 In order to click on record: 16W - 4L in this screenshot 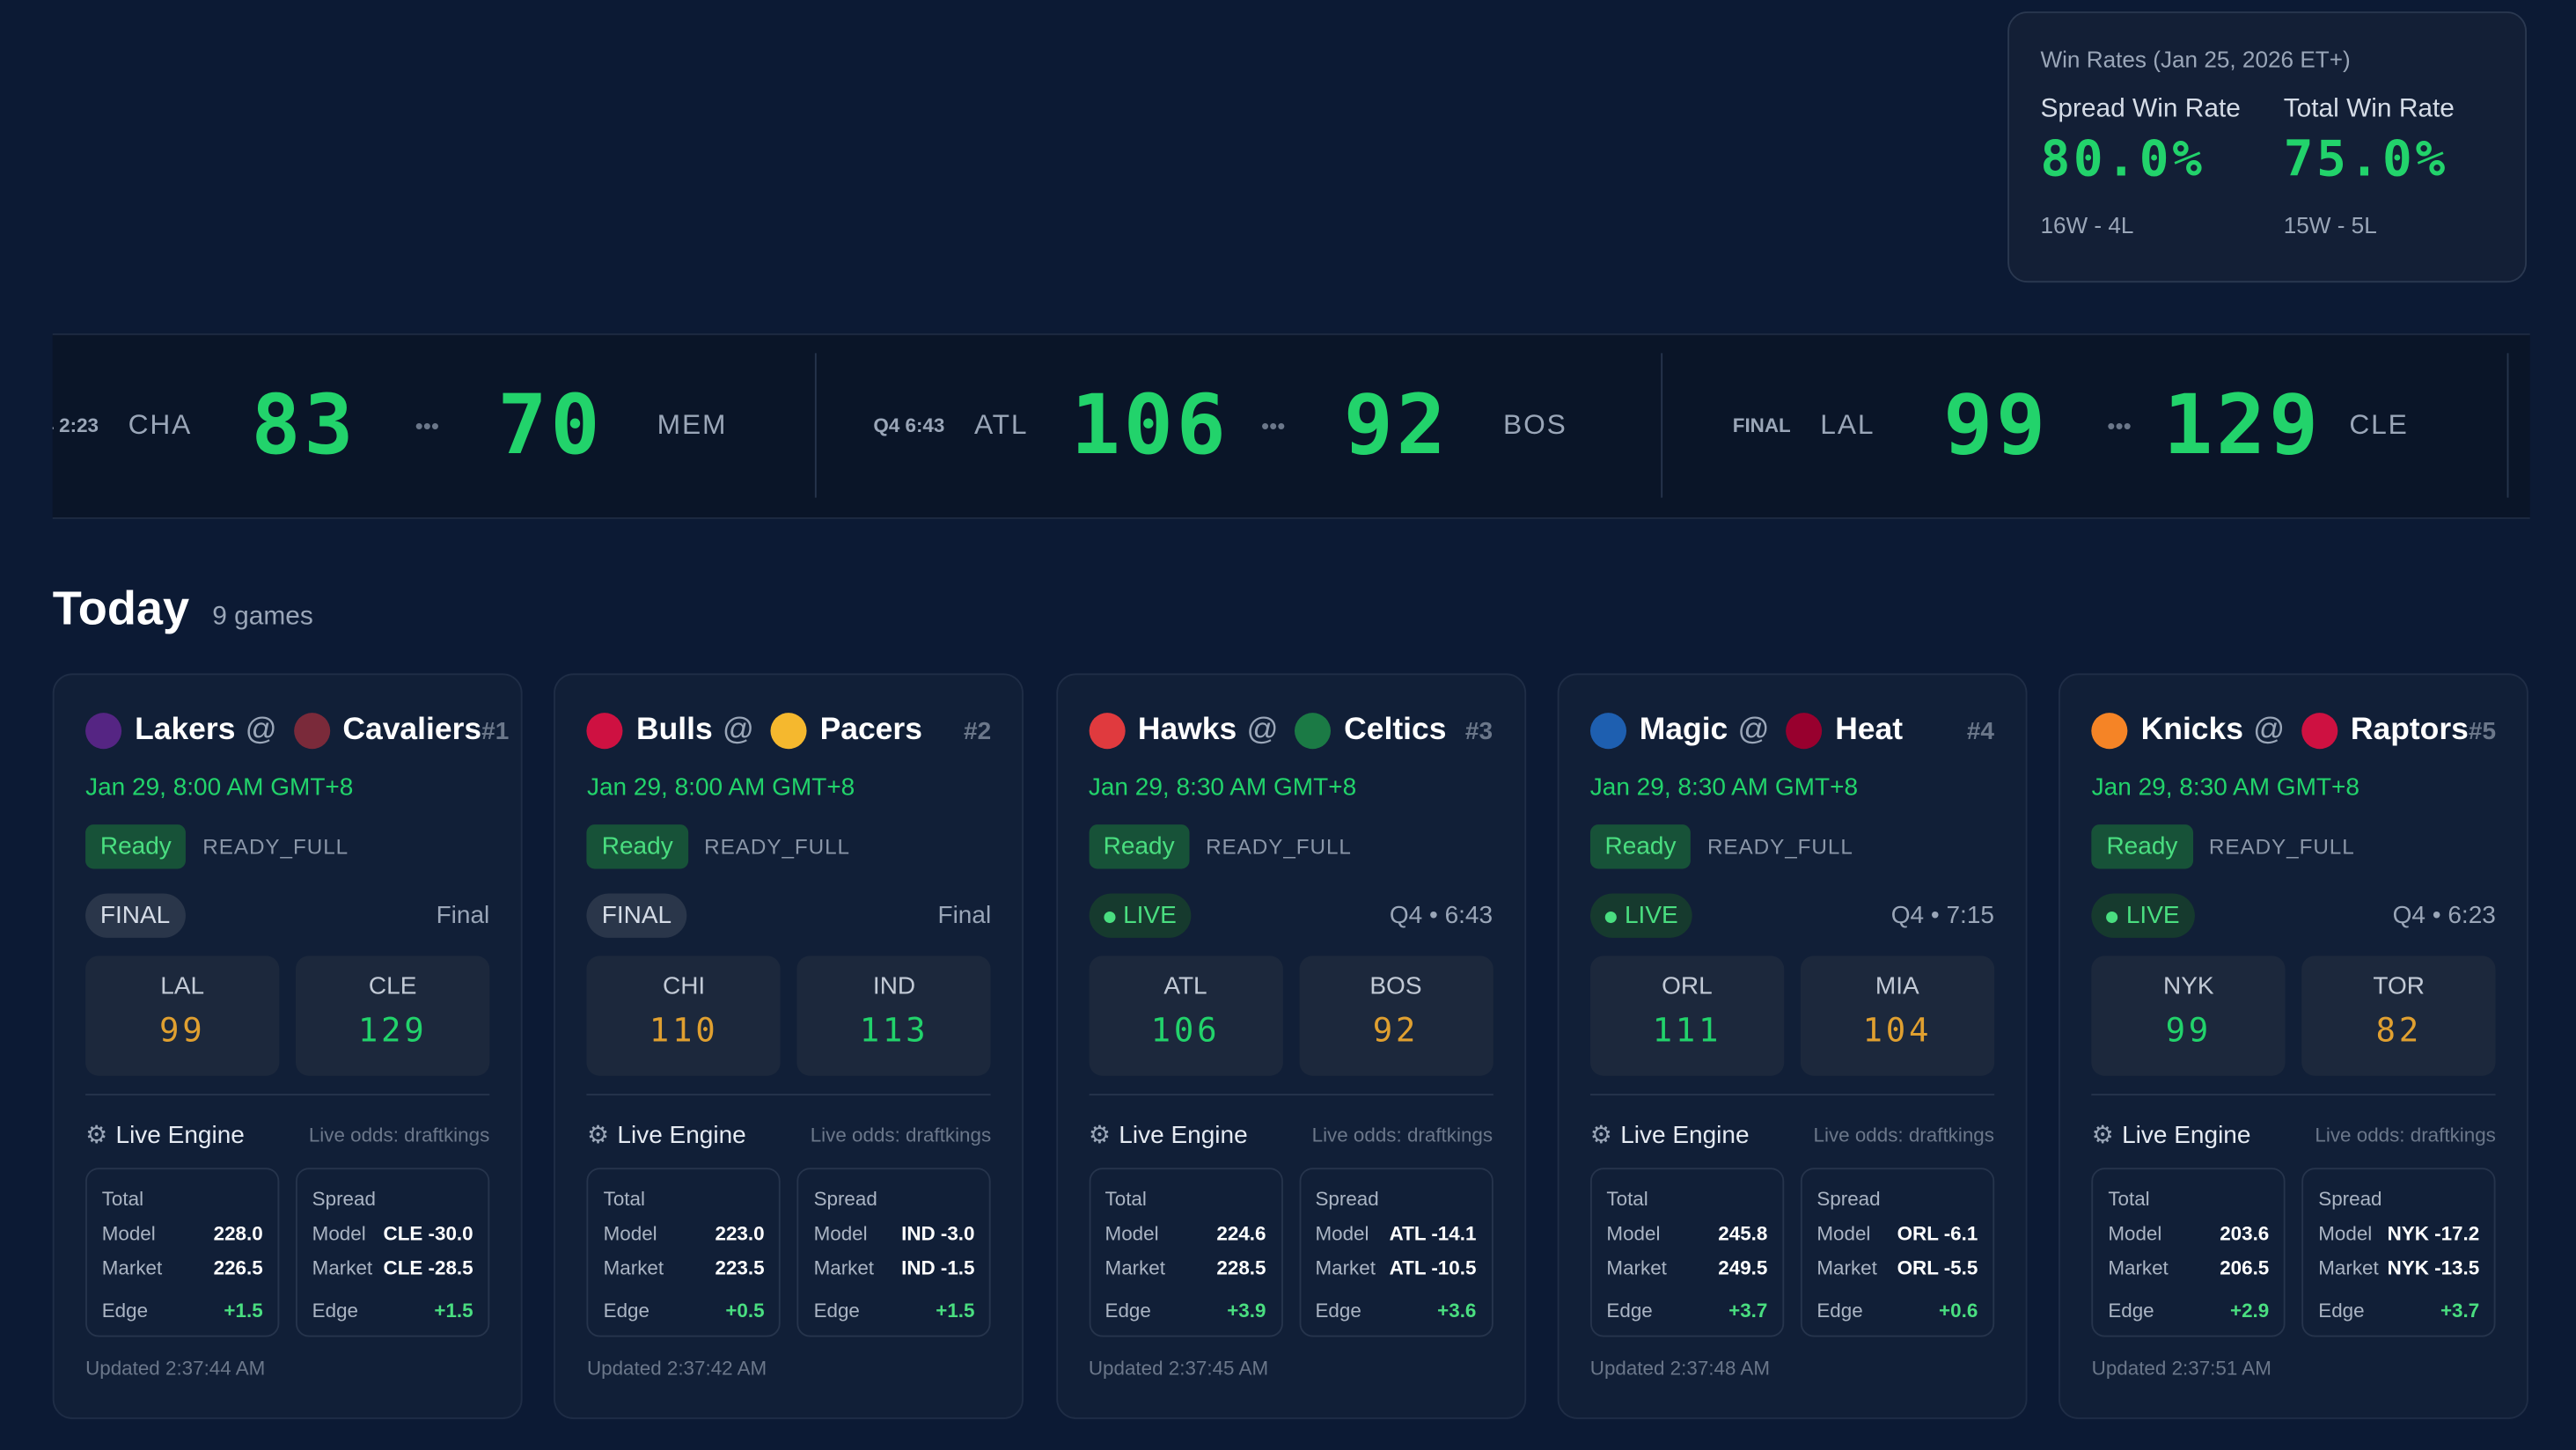, I will do `click(2087, 224)`.